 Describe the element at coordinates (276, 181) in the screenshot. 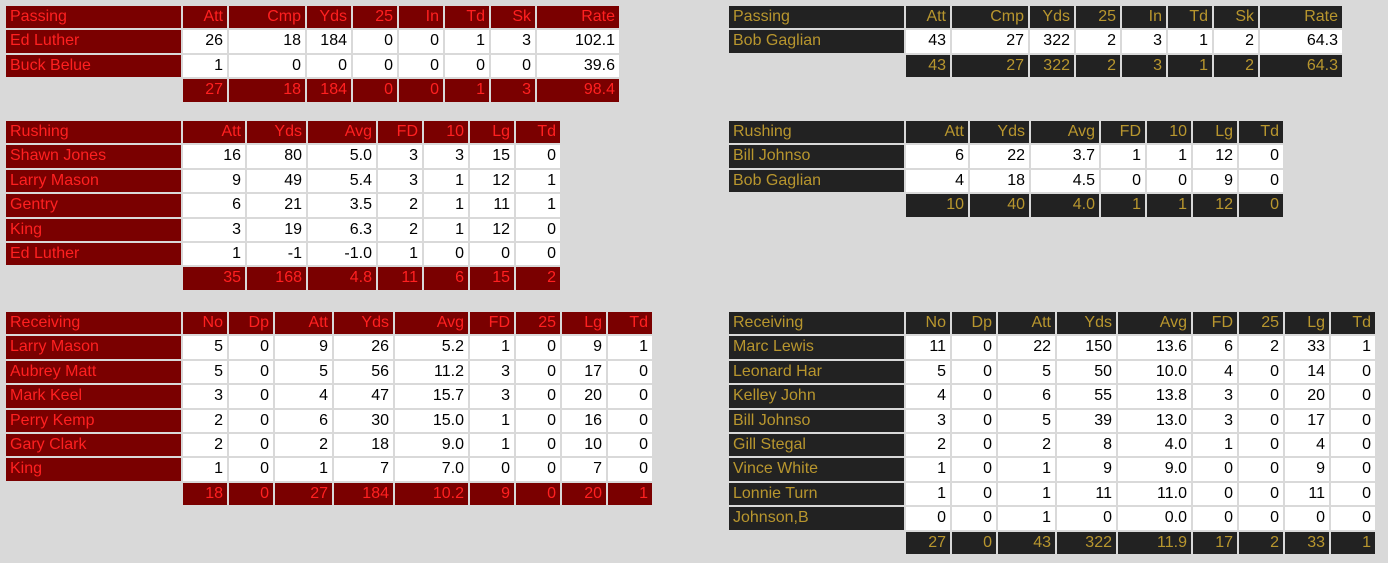

I see `stat-cell: 49` at that location.